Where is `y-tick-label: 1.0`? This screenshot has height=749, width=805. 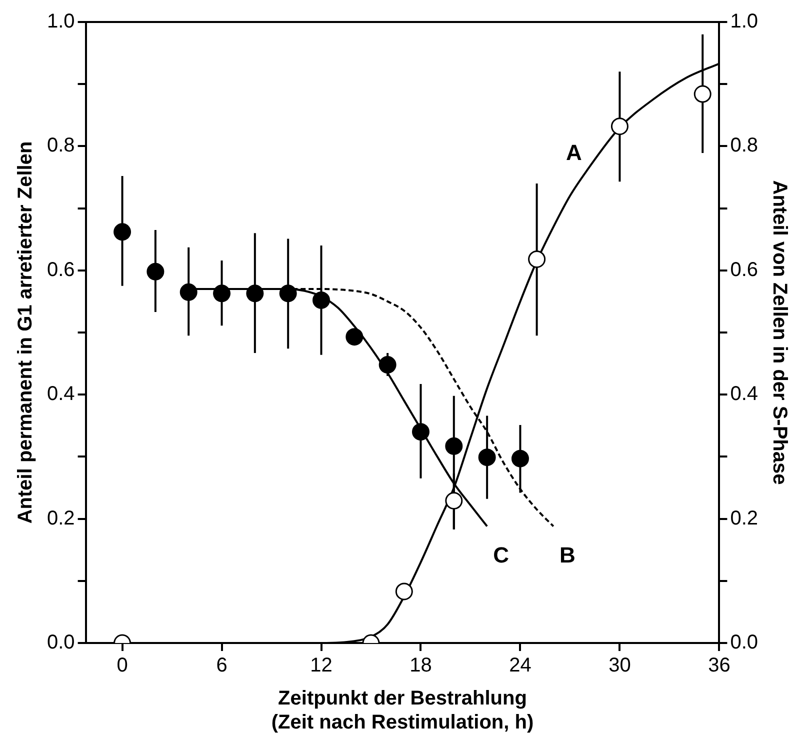 y-tick-label: 1.0 is located at coordinates (60, 21).